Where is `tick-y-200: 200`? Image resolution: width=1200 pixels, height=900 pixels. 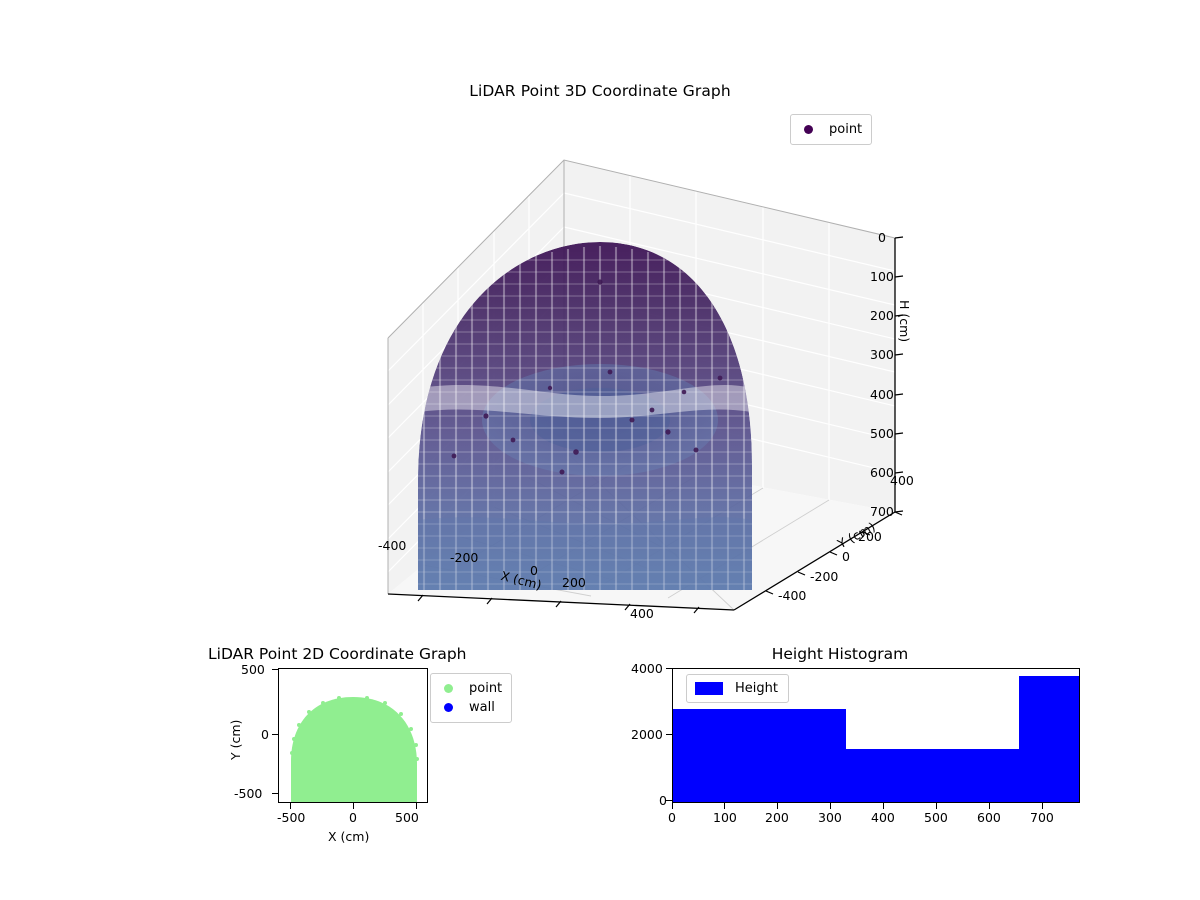 tick-y-200: 200 is located at coordinates (870, 536).